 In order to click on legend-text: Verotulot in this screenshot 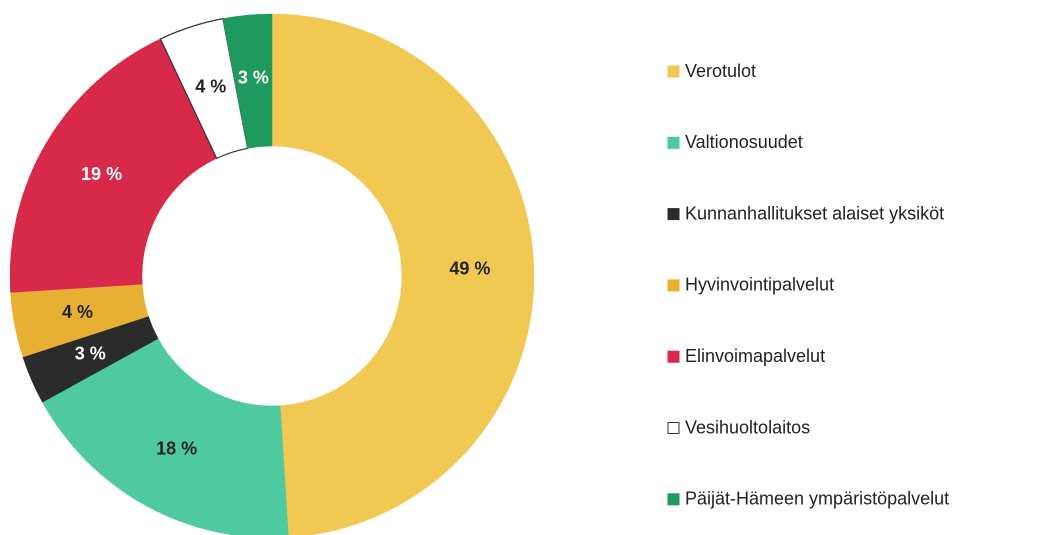, I will do `click(720, 71)`.